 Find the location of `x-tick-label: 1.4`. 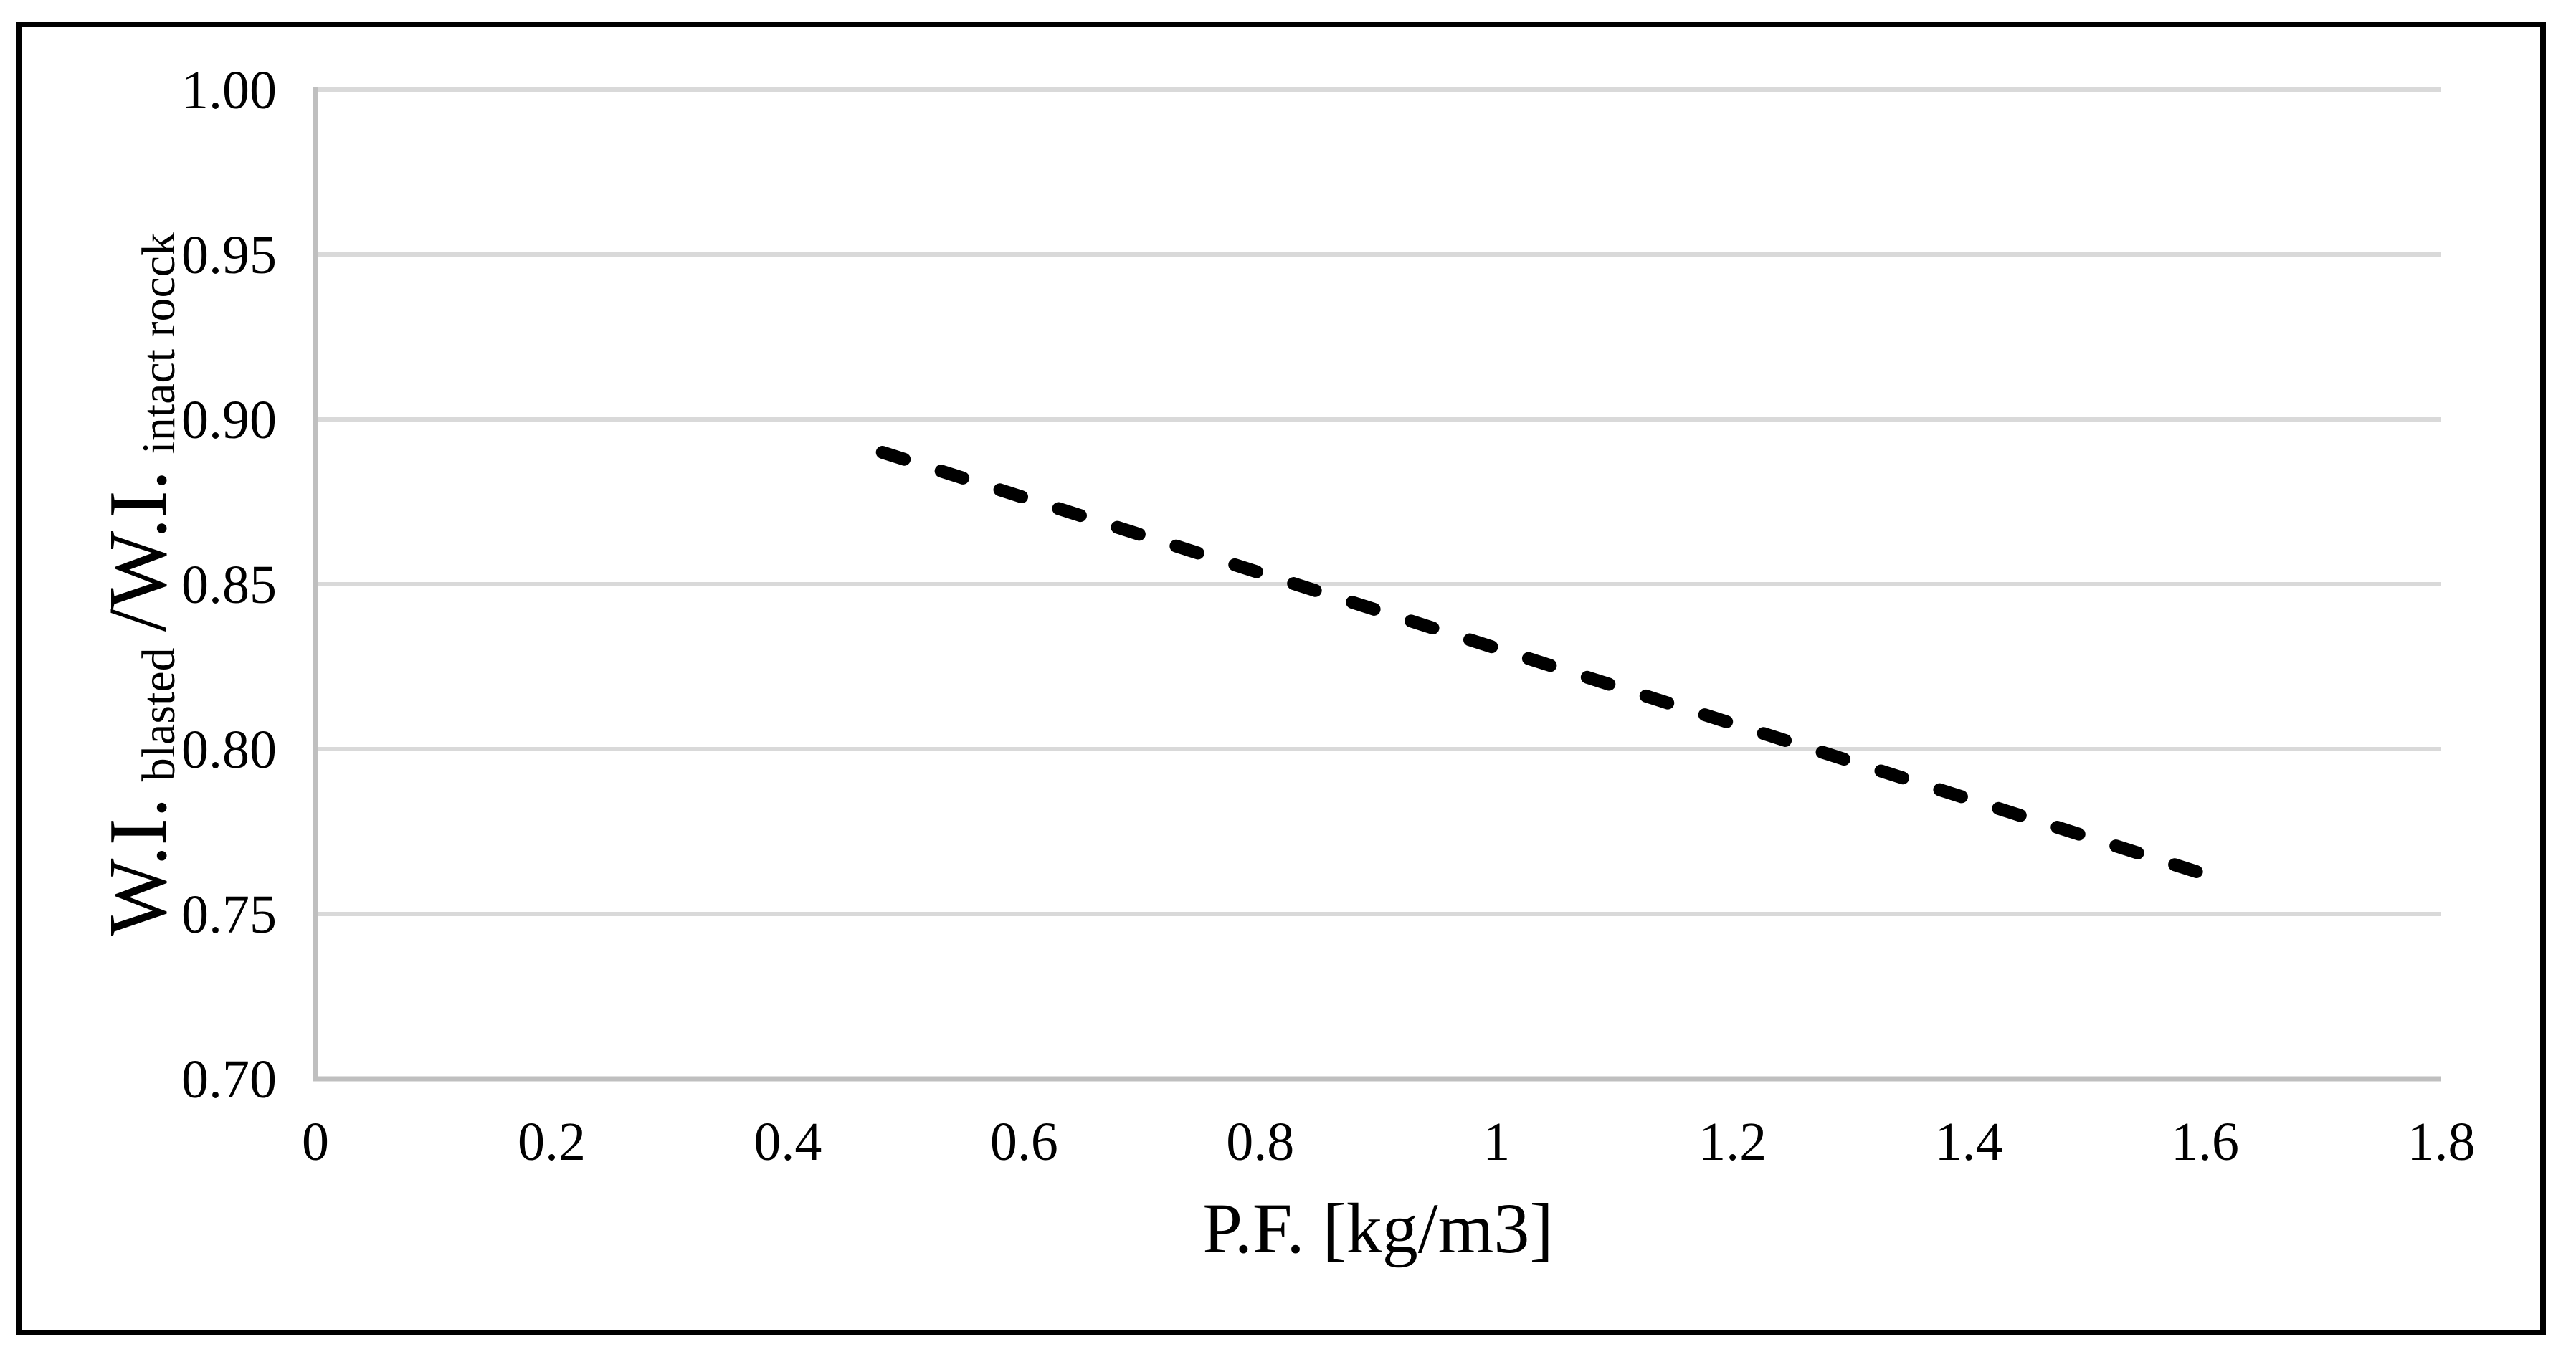

x-tick-label: 1.4 is located at coordinates (1969, 1142).